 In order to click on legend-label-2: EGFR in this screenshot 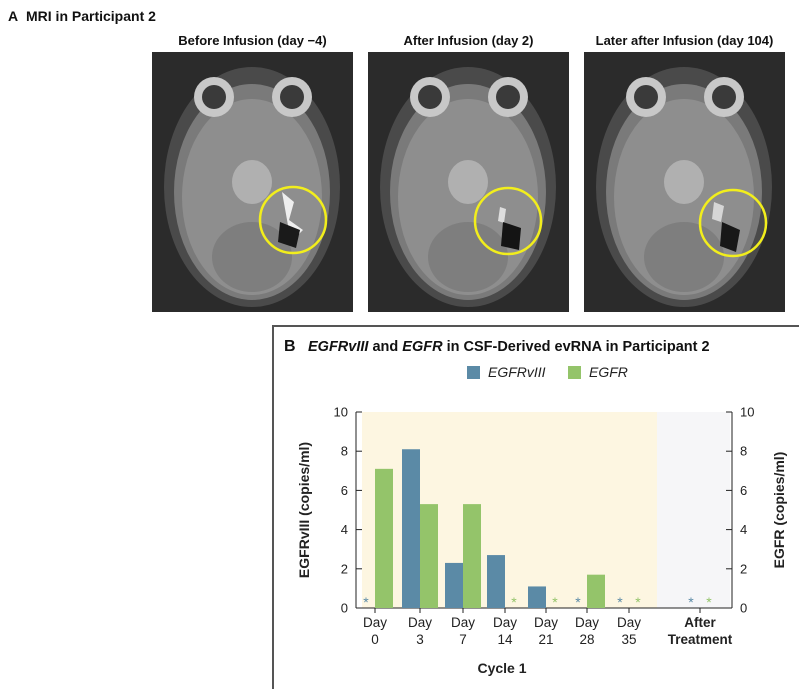, I will do `click(608, 372)`.